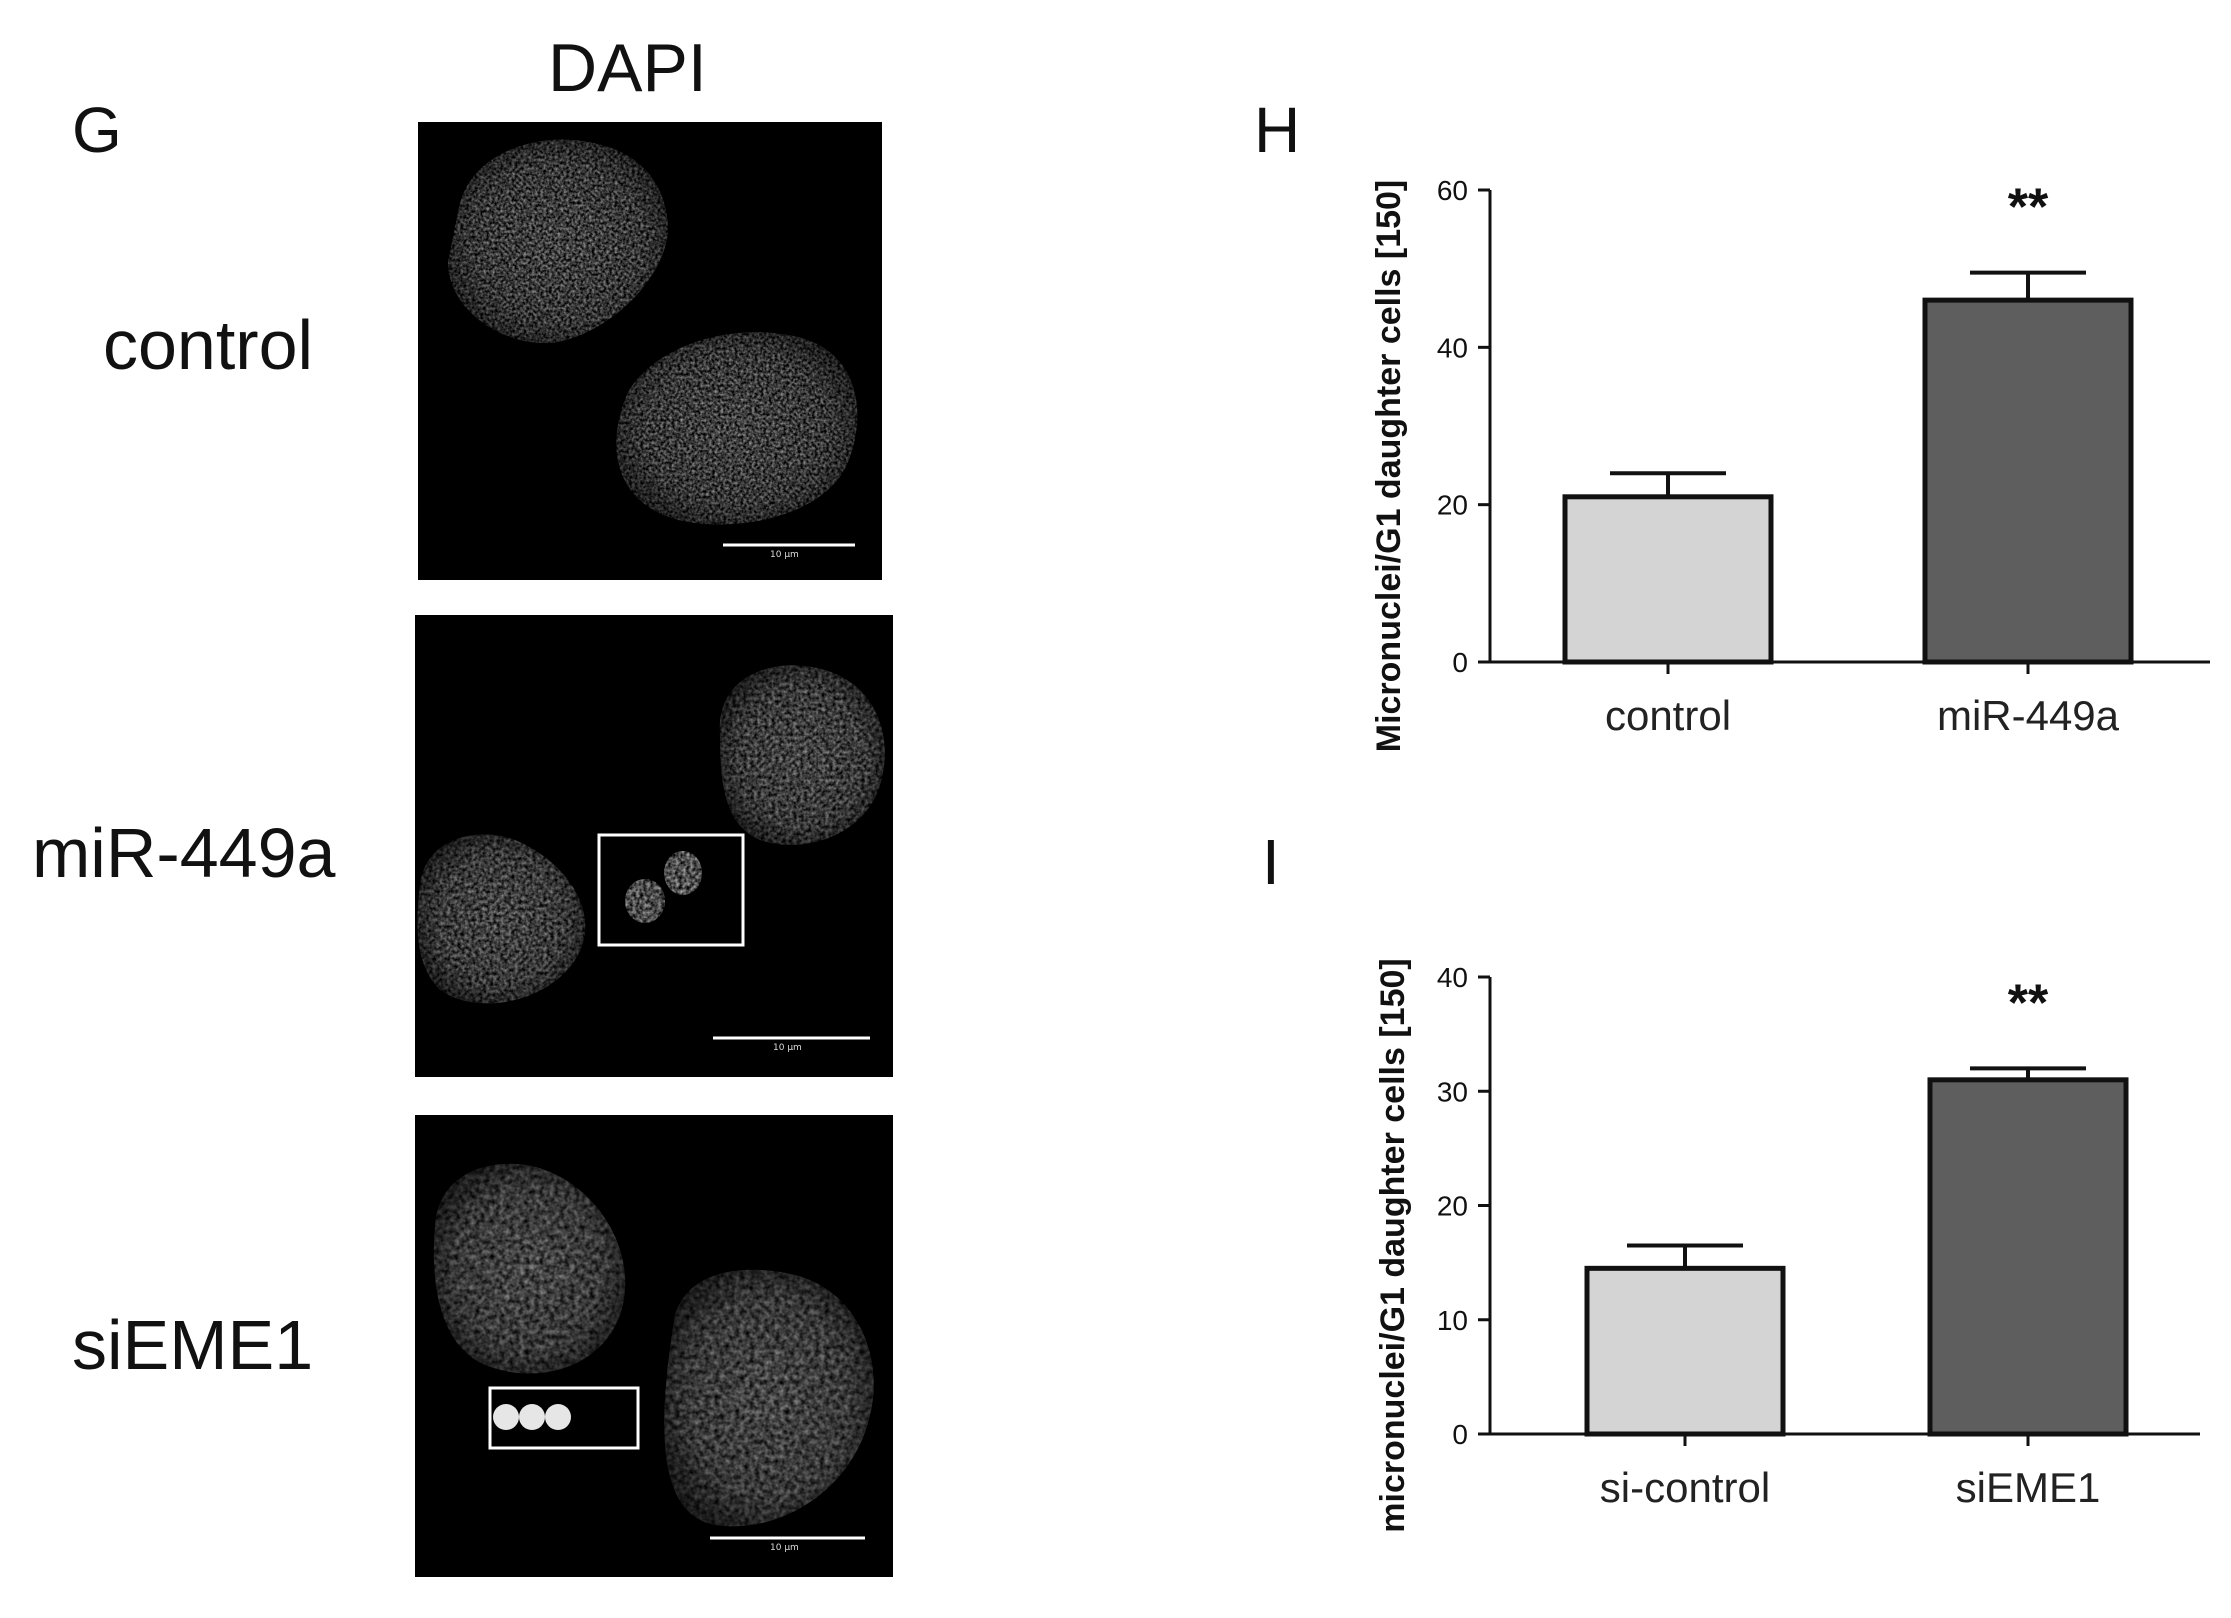 This screenshot has width=2231, height=1618. What do you see at coordinates (97, 130) in the screenshot?
I see `panel-letter-g: G` at bounding box center [97, 130].